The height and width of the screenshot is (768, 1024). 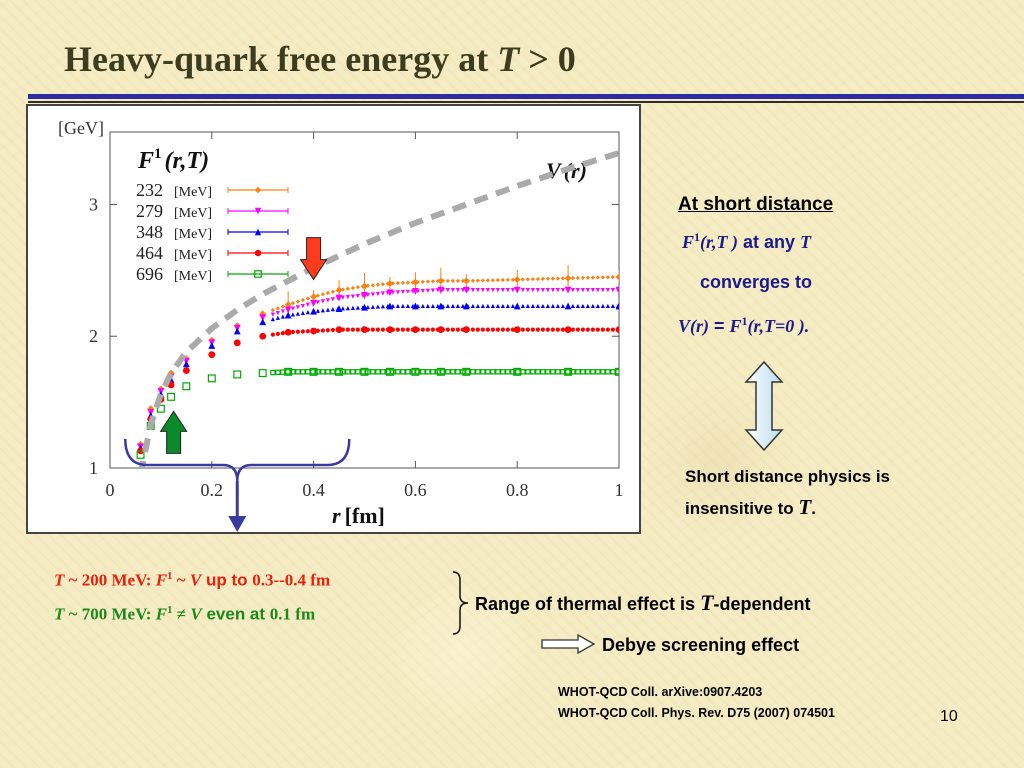 What do you see at coordinates (508, 59) in the screenshot?
I see `title-t: T` at bounding box center [508, 59].